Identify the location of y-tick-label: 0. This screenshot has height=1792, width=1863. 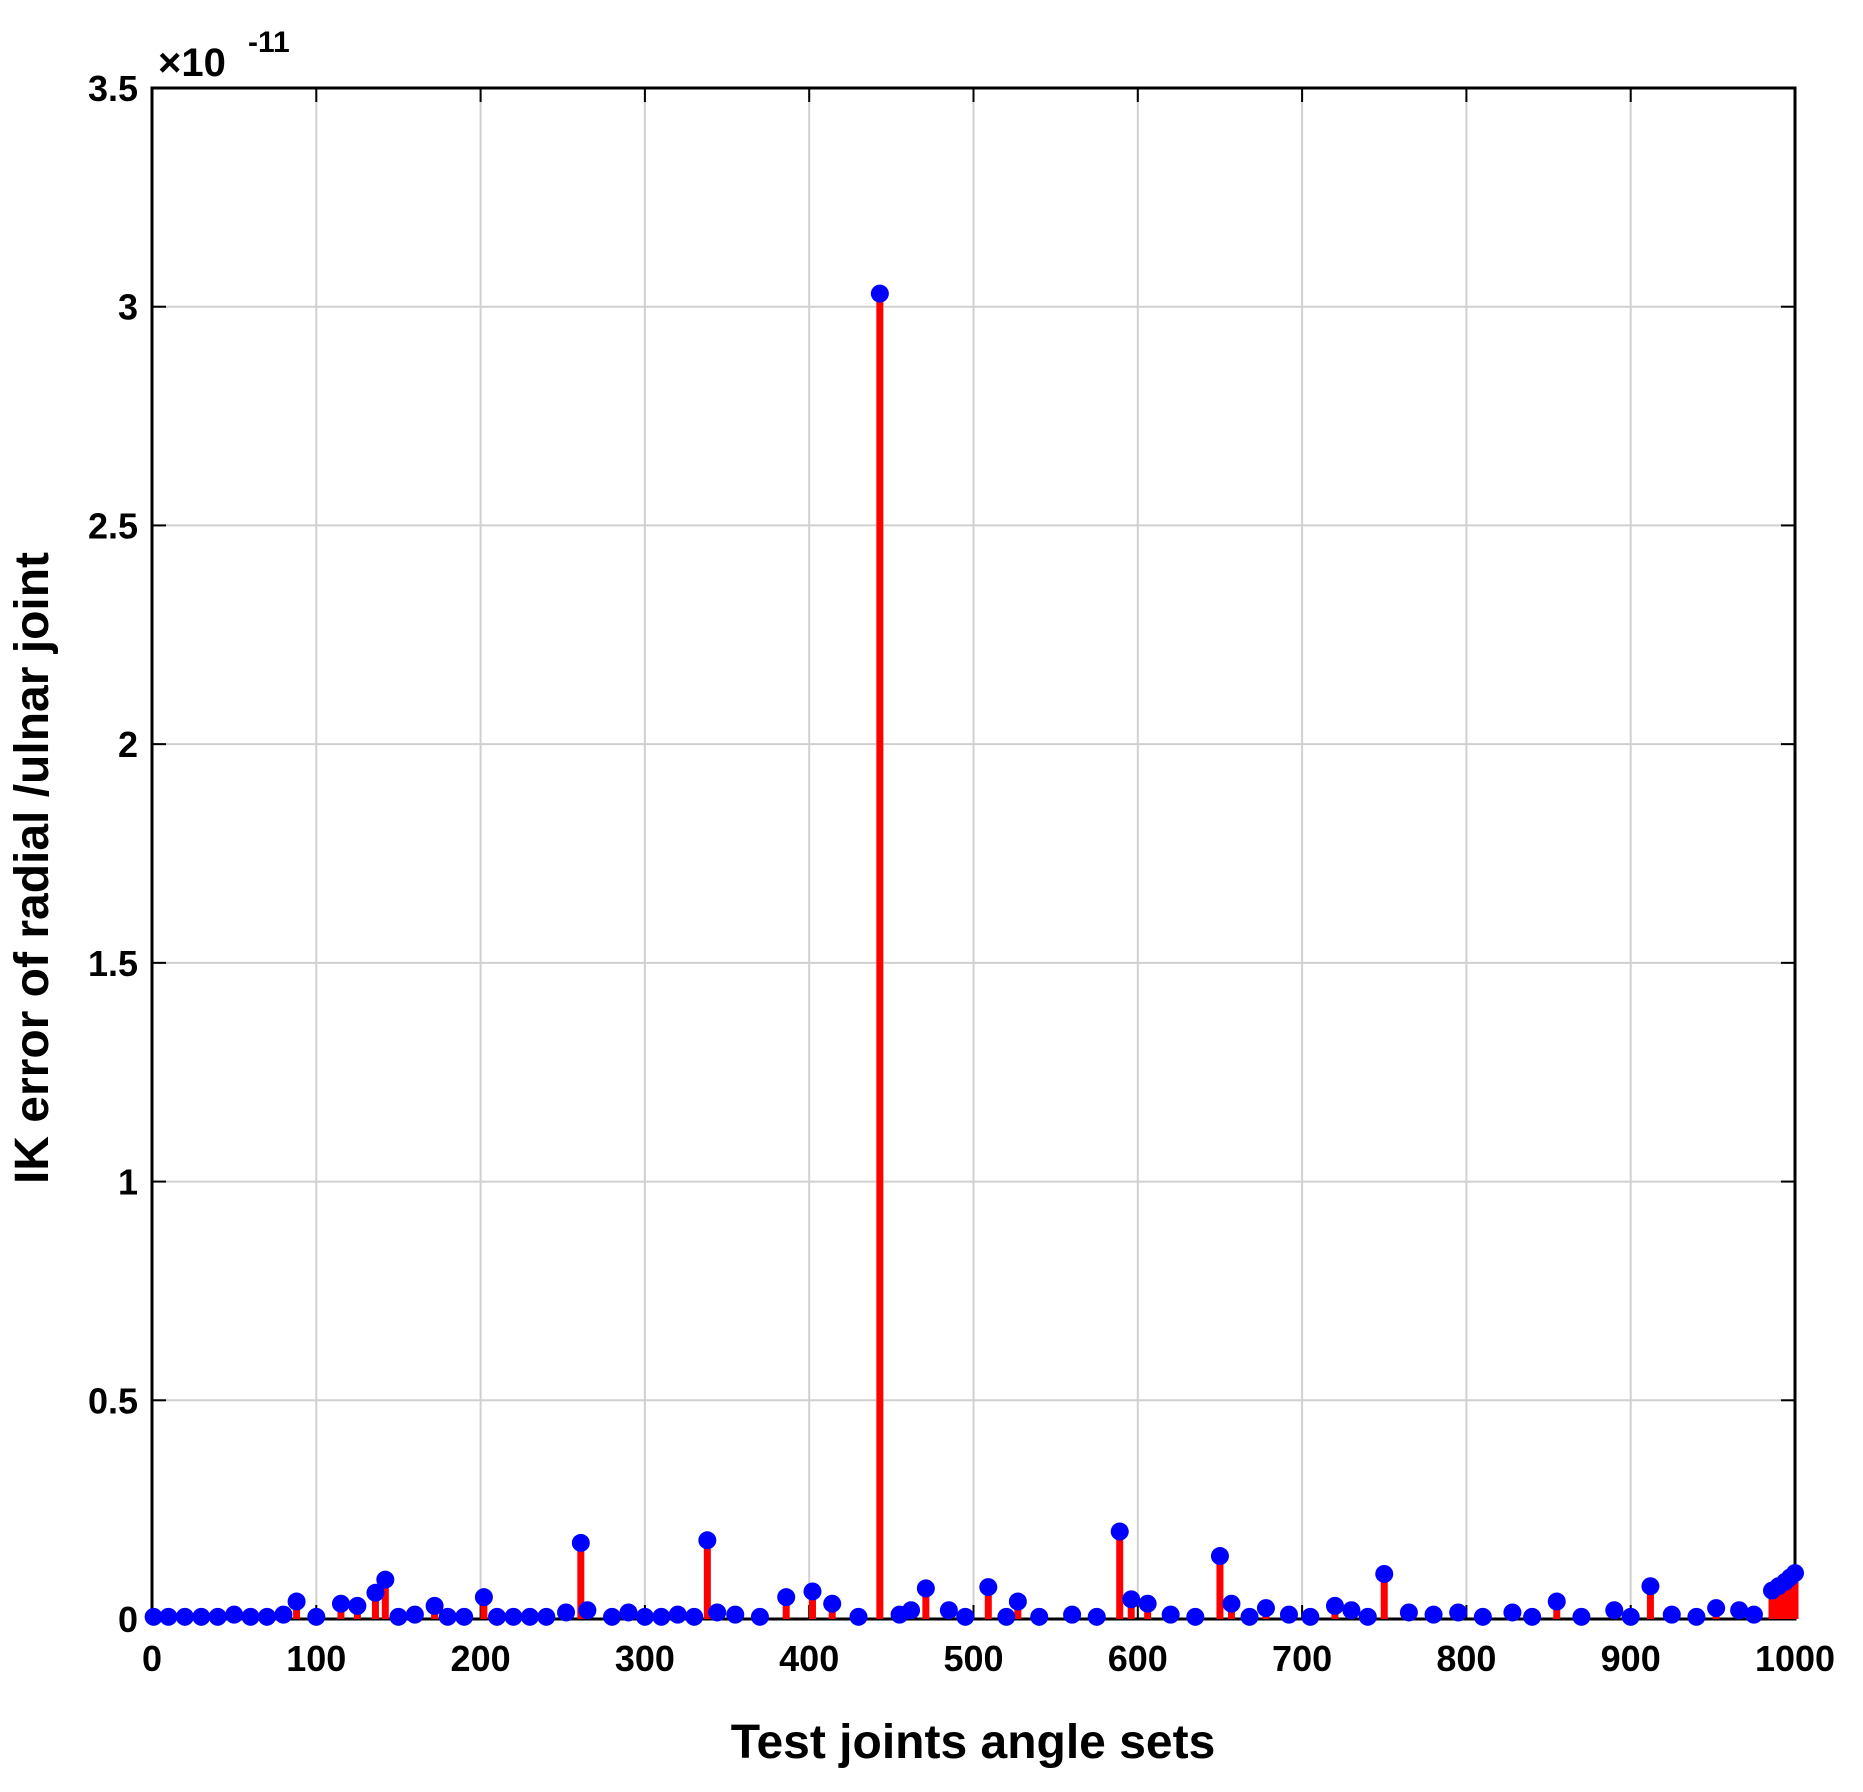
(128, 1619).